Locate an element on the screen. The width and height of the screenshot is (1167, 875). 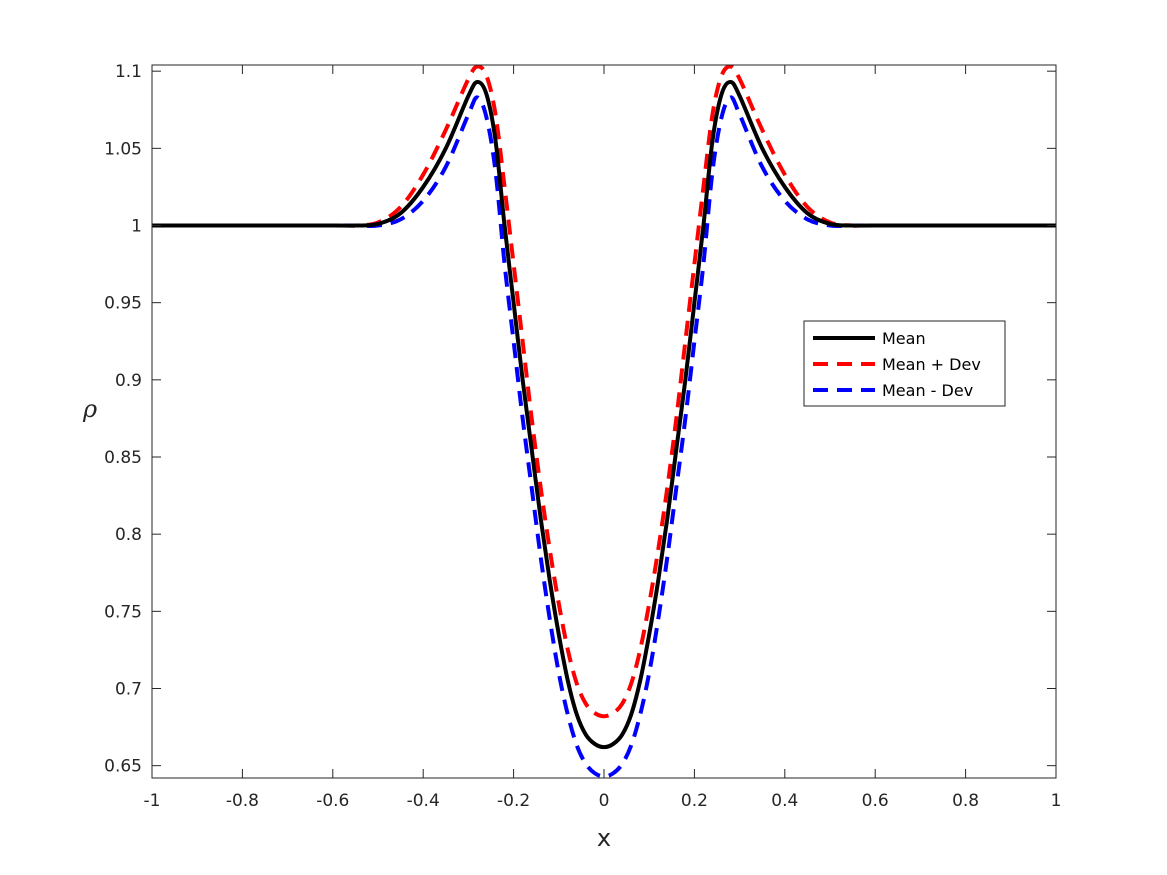
y-tick-label: 0.85 is located at coordinates (123, 458).